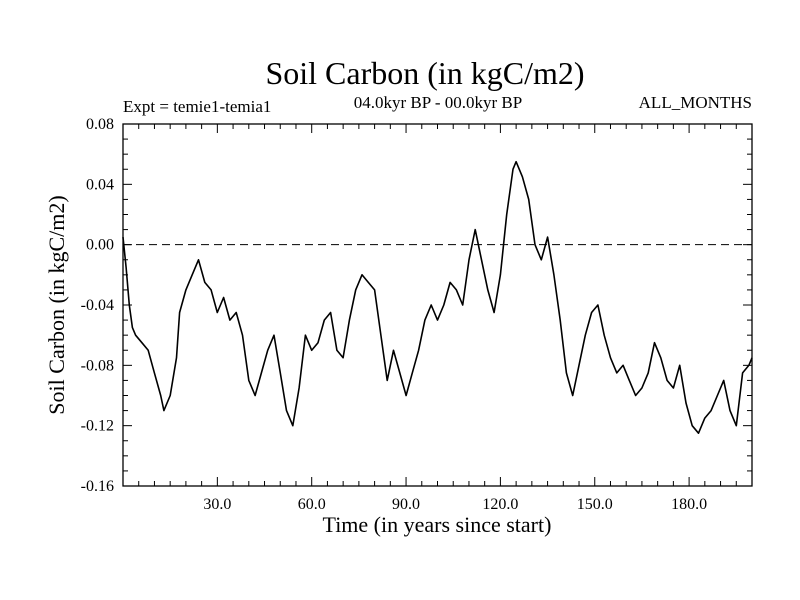  I want to click on y-tick-label: 0.04, so click(100, 184).